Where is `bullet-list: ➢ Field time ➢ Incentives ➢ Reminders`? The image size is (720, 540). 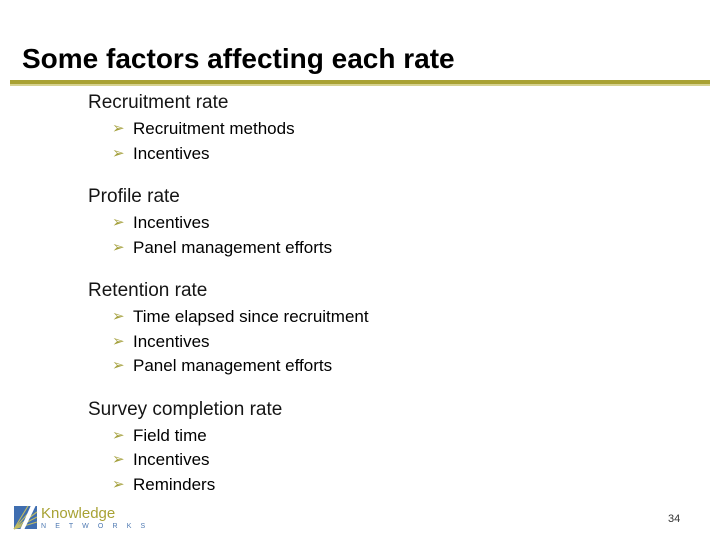 bullet-list: ➢ Field time ➢ Incentives ➢ Reminders is located at coordinates (228, 461).